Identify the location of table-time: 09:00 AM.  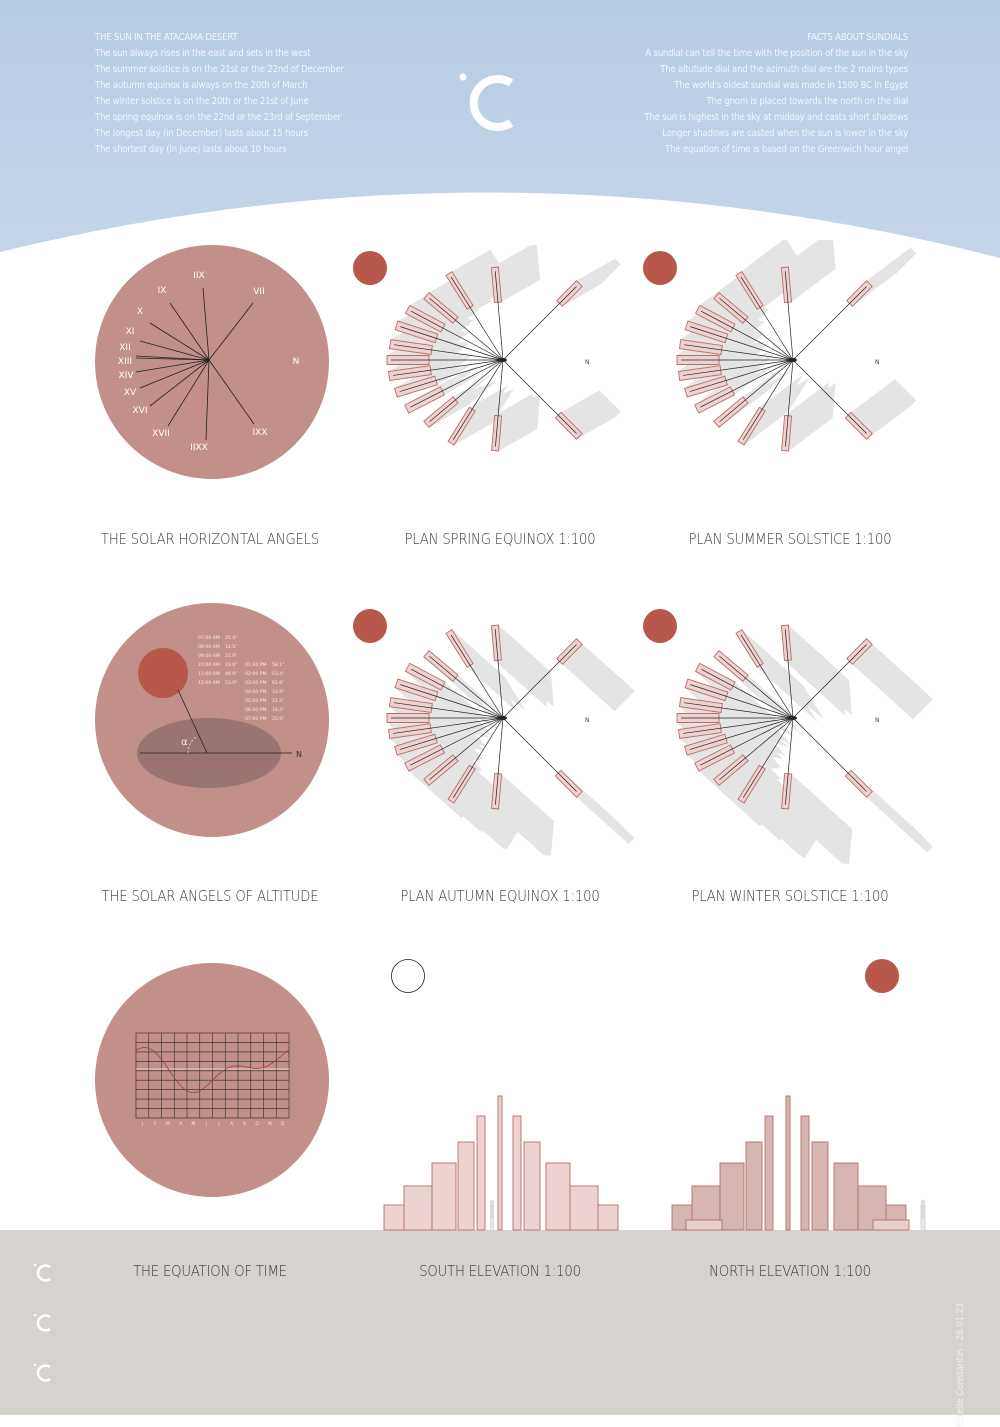
(209, 656).